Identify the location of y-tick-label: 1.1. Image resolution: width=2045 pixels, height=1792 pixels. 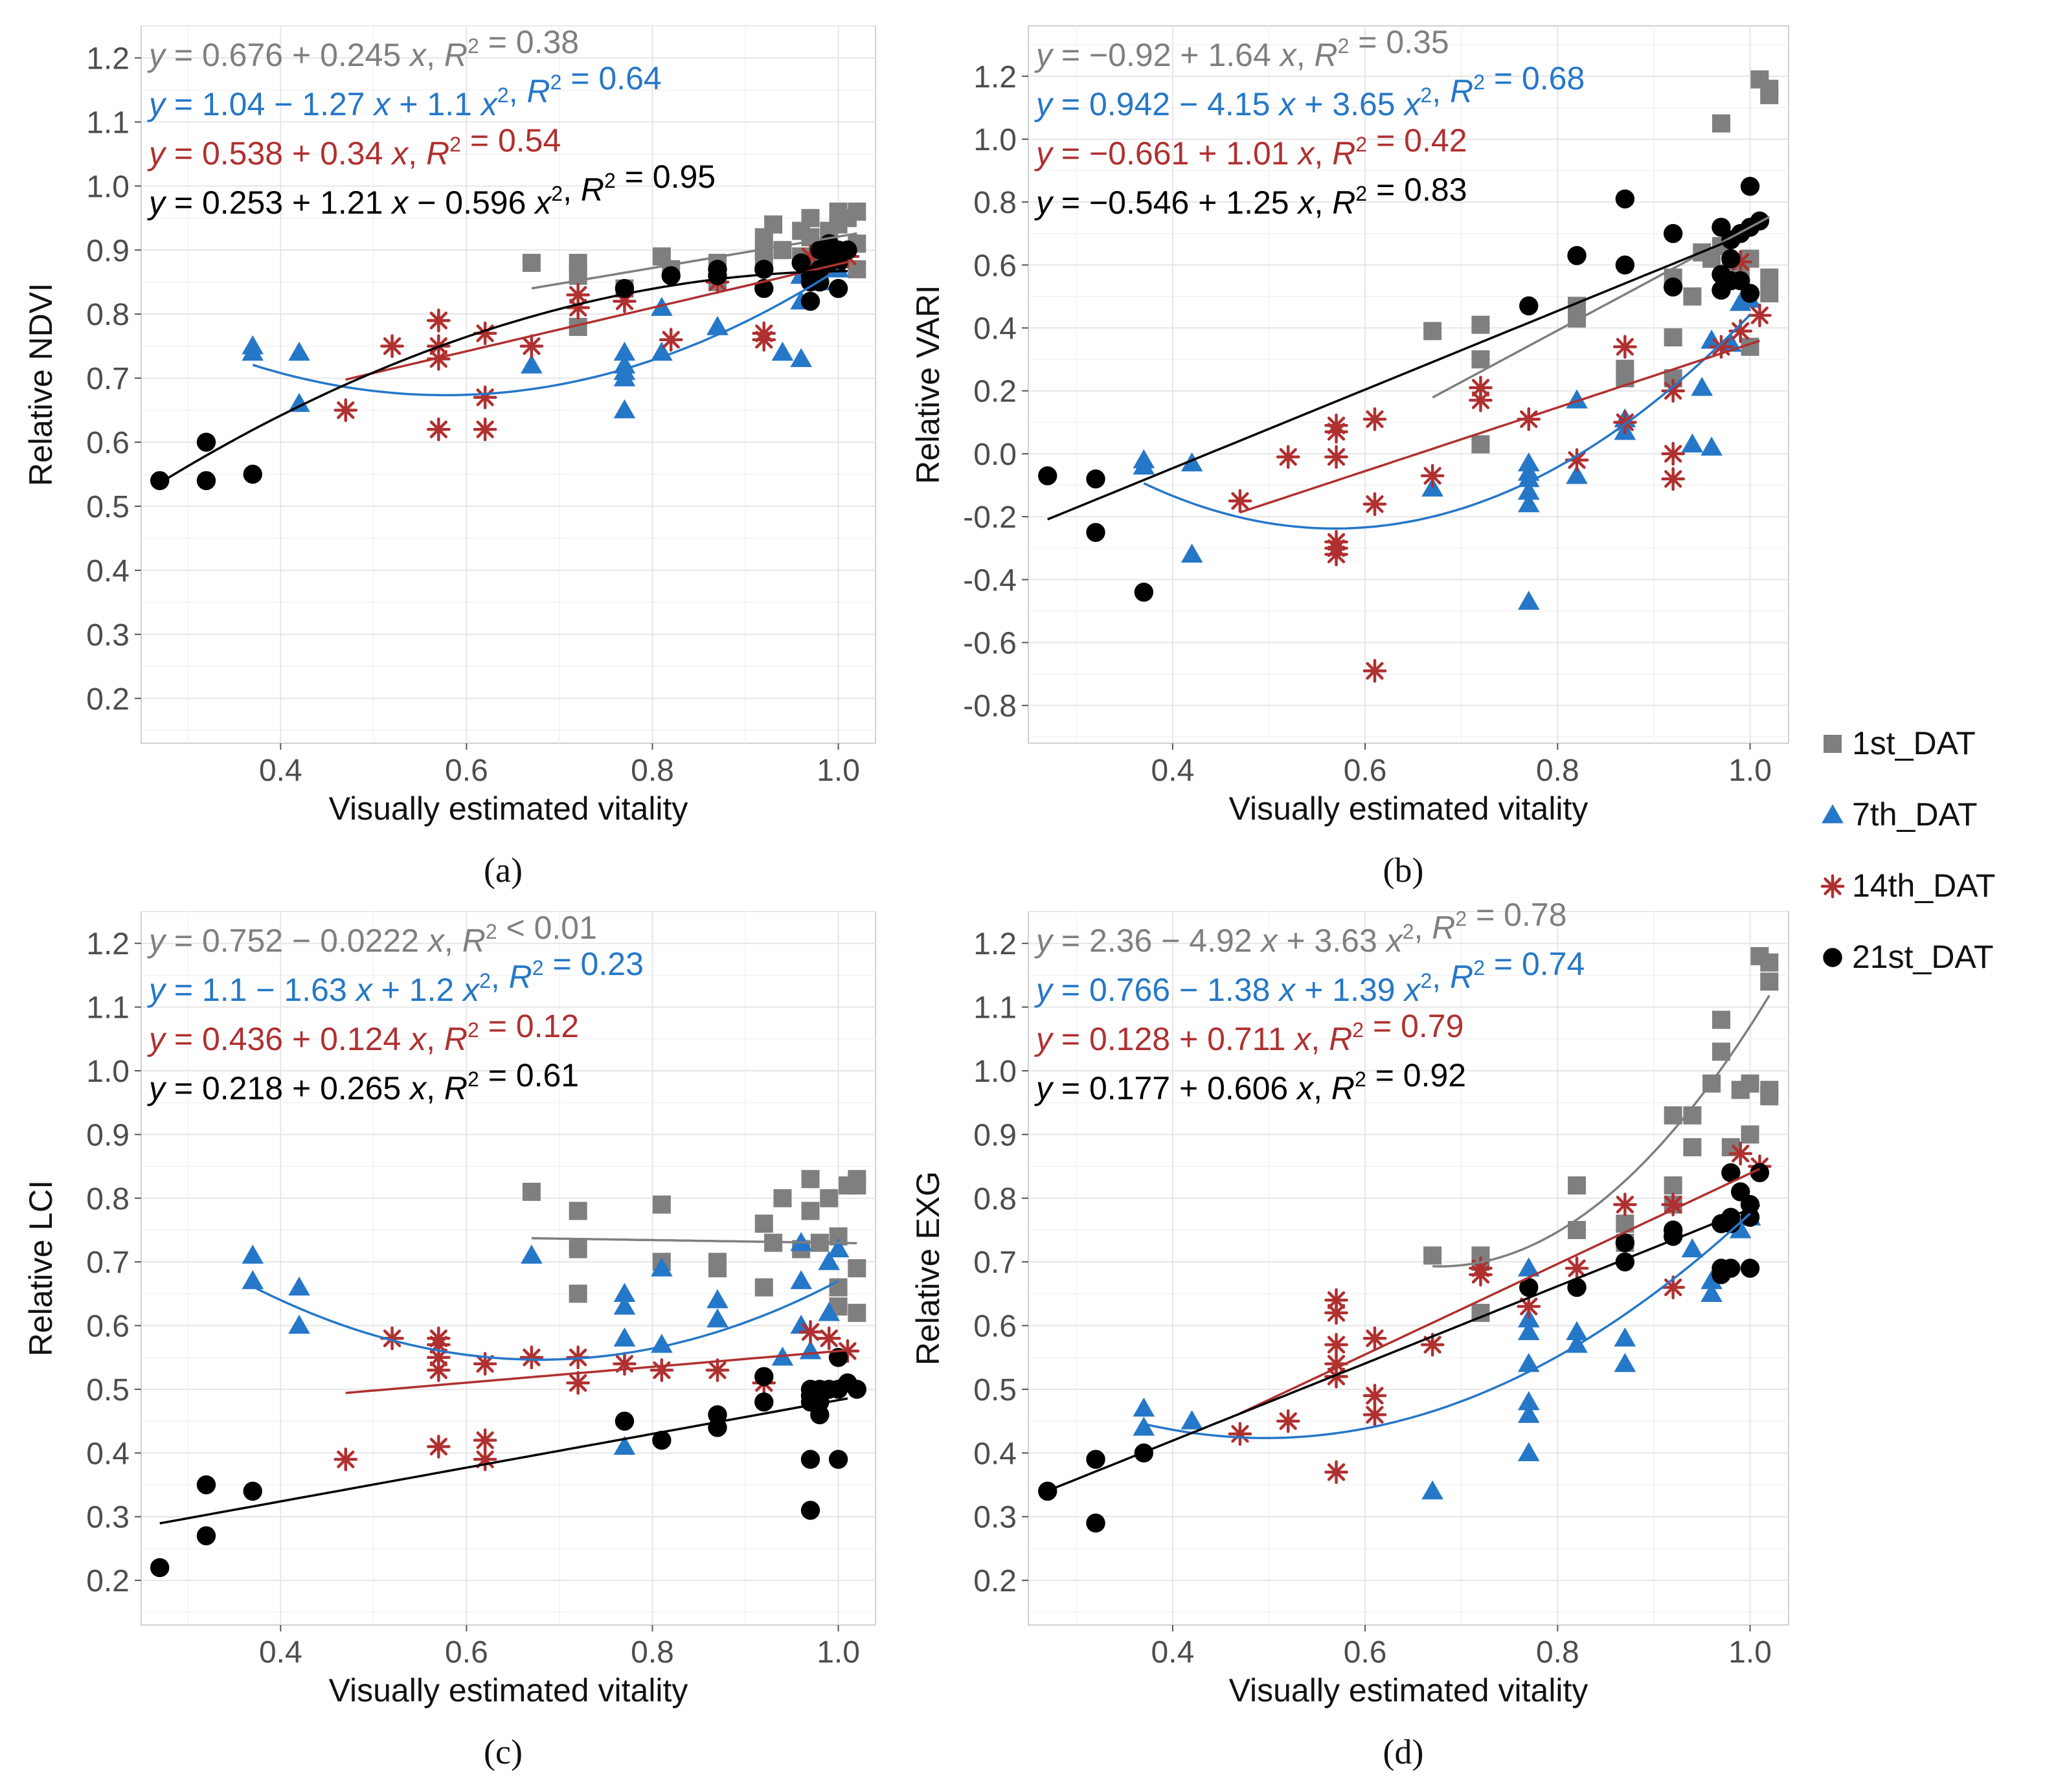
(108, 123).